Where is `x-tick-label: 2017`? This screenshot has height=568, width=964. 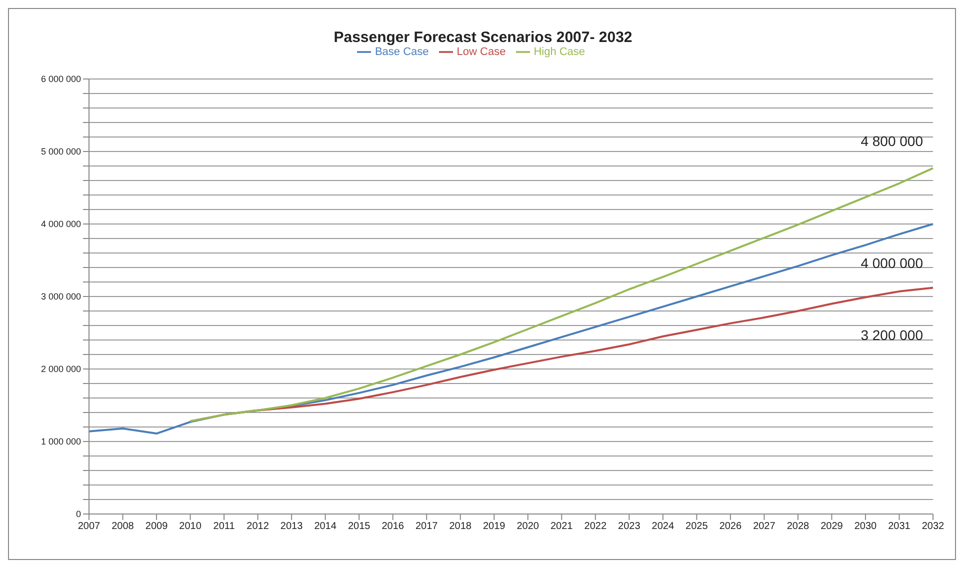
x-tick-label: 2017 is located at coordinates (426, 526).